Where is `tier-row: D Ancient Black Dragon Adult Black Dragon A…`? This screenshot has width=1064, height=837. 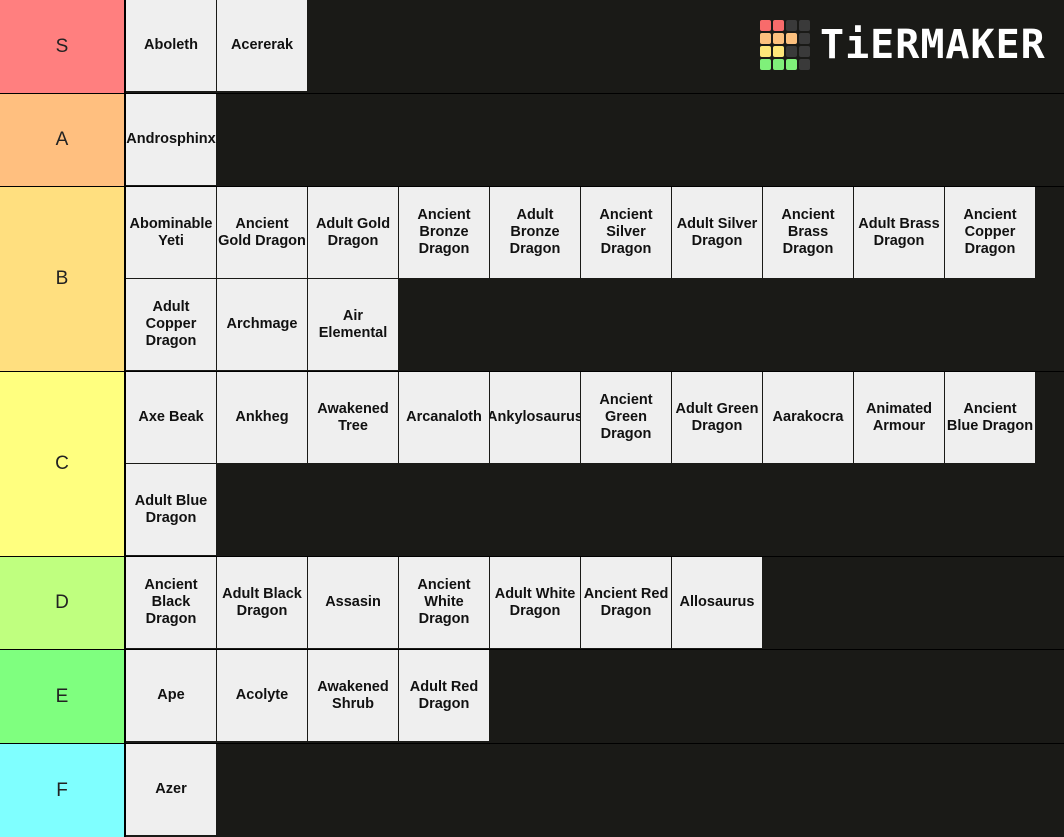 tier-row: D Ancient Black Dragon Adult Black Dragon A… is located at coordinates (532, 603).